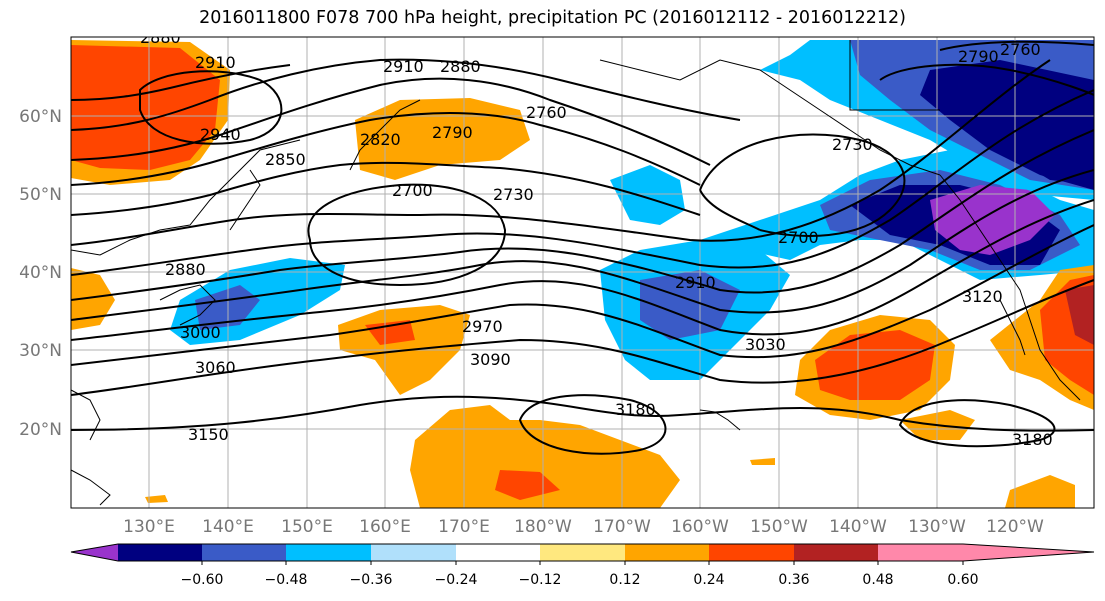  I want to click on contour-label: 3150, so click(208, 434).